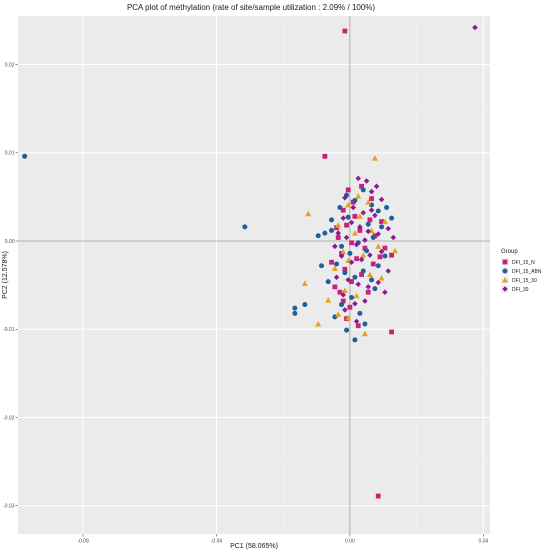  Describe the element at coordinates (10, 154) in the screenshot. I see `y-tick-label: 0.01` at that location.